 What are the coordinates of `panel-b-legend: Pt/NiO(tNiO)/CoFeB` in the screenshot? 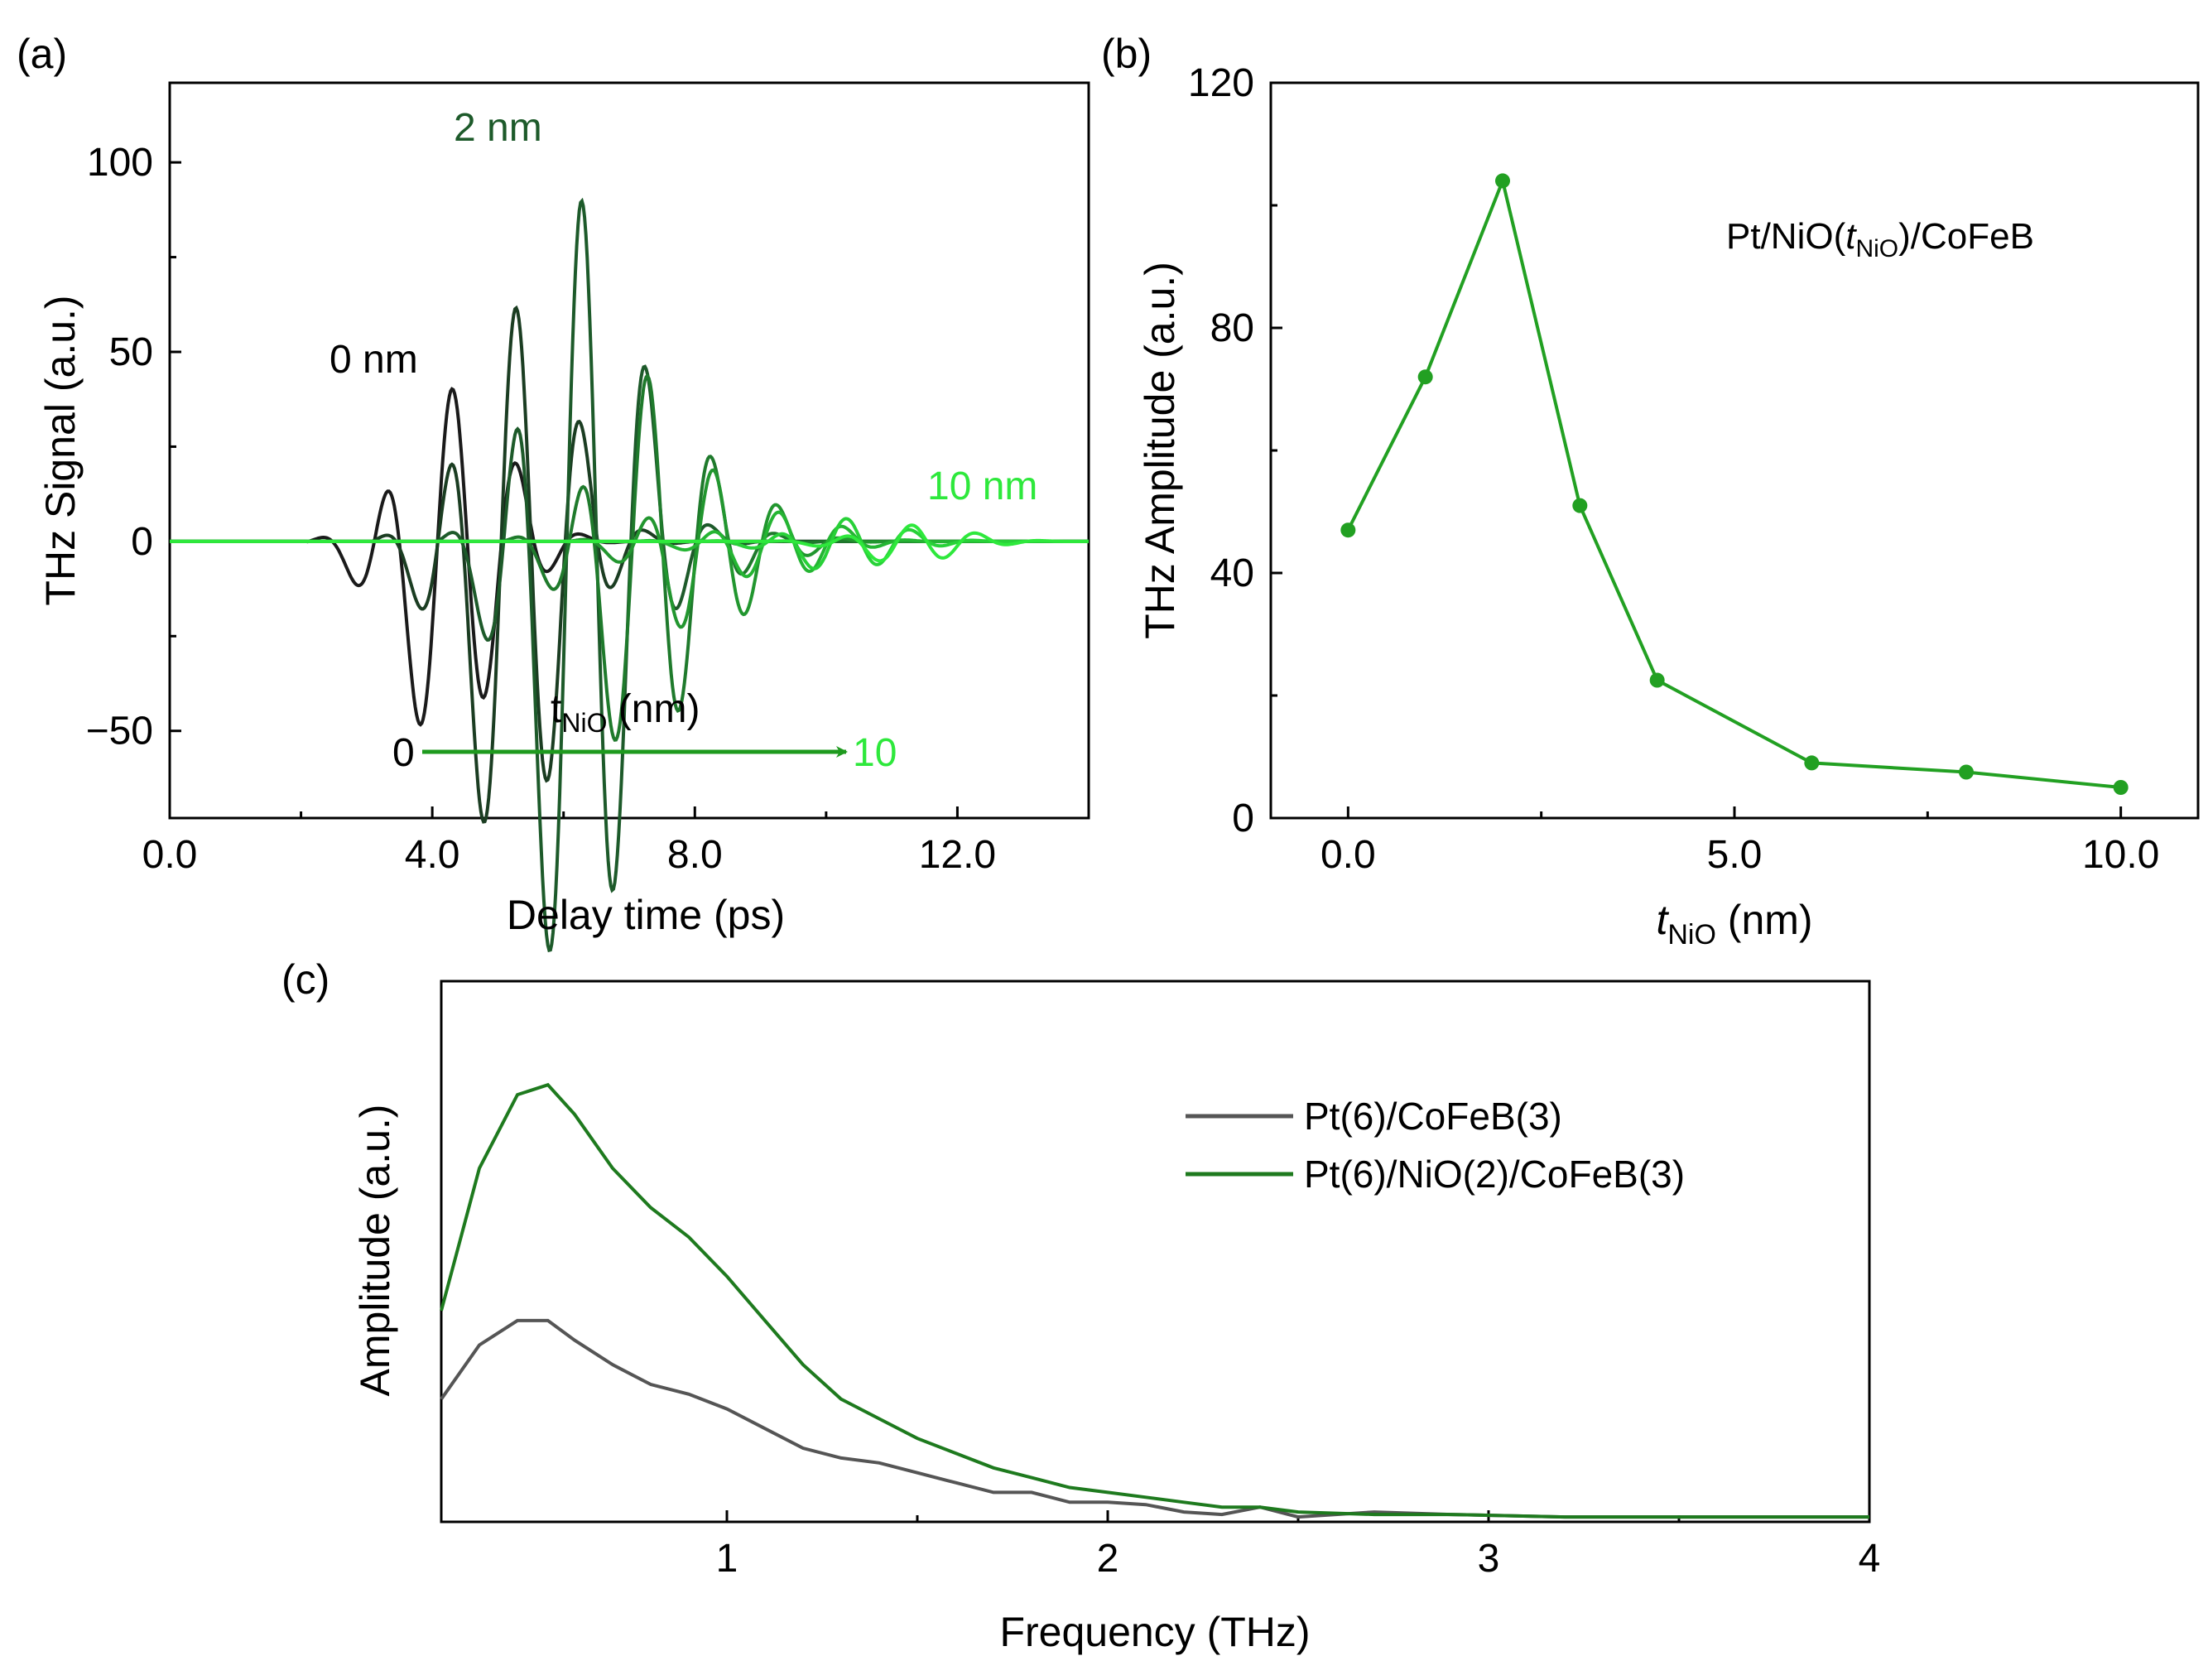 It's located at (1880, 239).